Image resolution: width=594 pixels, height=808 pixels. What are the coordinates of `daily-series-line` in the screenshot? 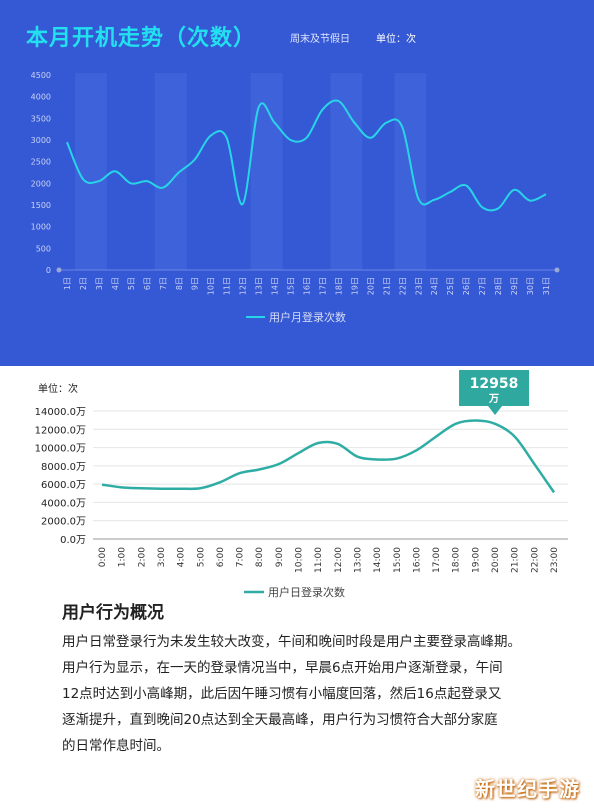 It's located at (328, 456).